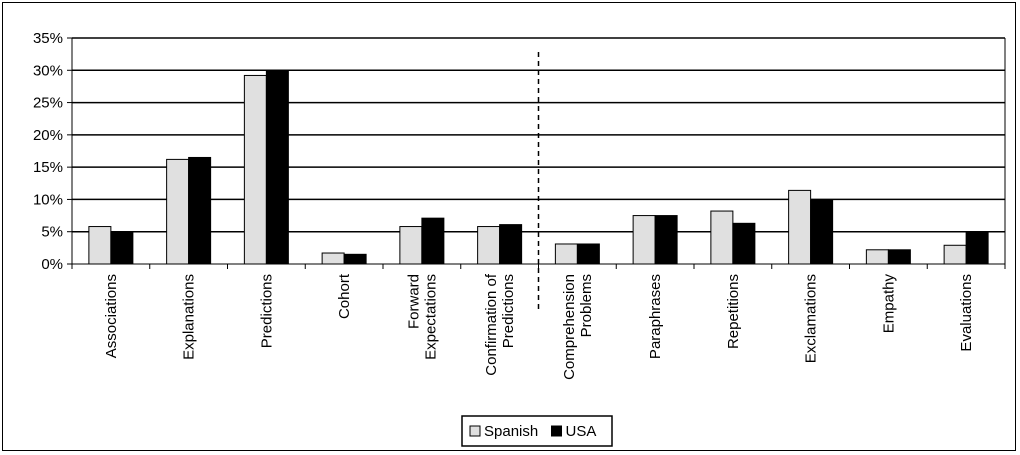 This screenshot has width=1020, height=455. I want to click on category-label: Repetitions, so click(733, 311).